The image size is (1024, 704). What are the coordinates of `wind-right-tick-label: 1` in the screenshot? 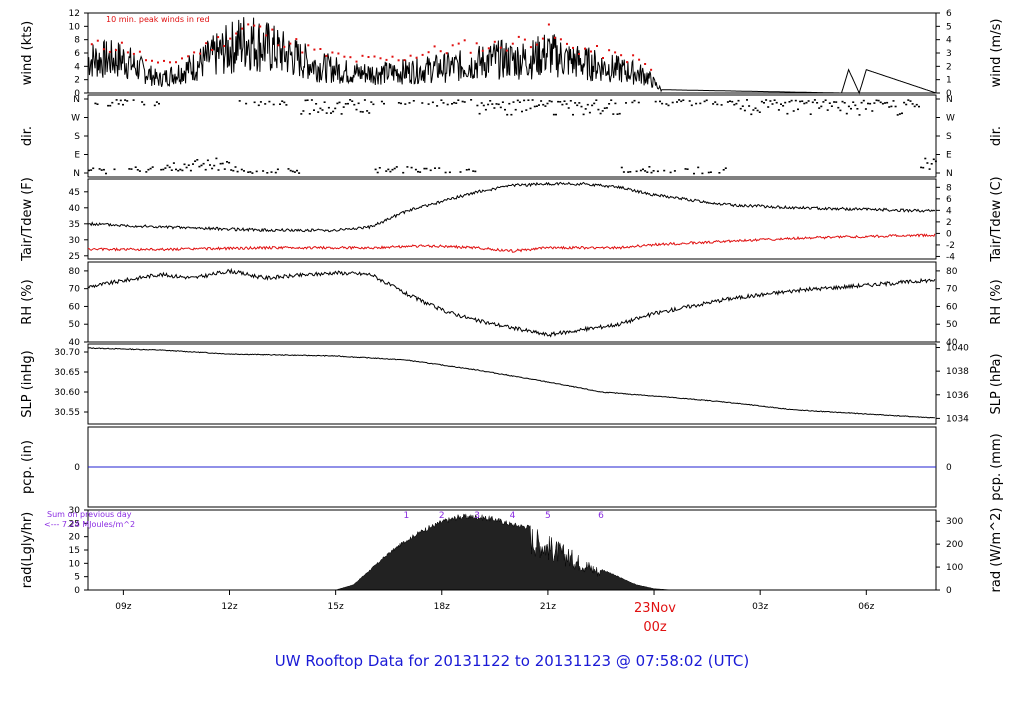 It's located at (949, 81).